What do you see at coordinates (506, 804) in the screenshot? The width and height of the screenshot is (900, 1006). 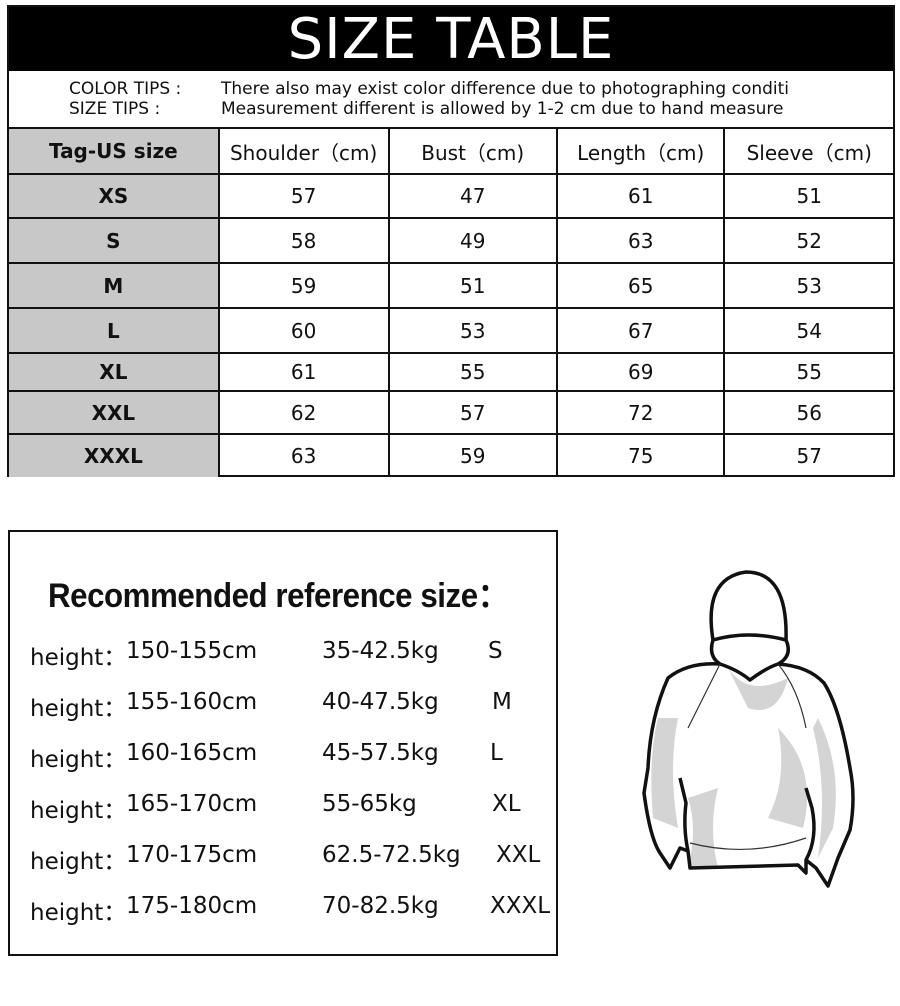 I see `recommended-size: XL` at bounding box center [506, 804].